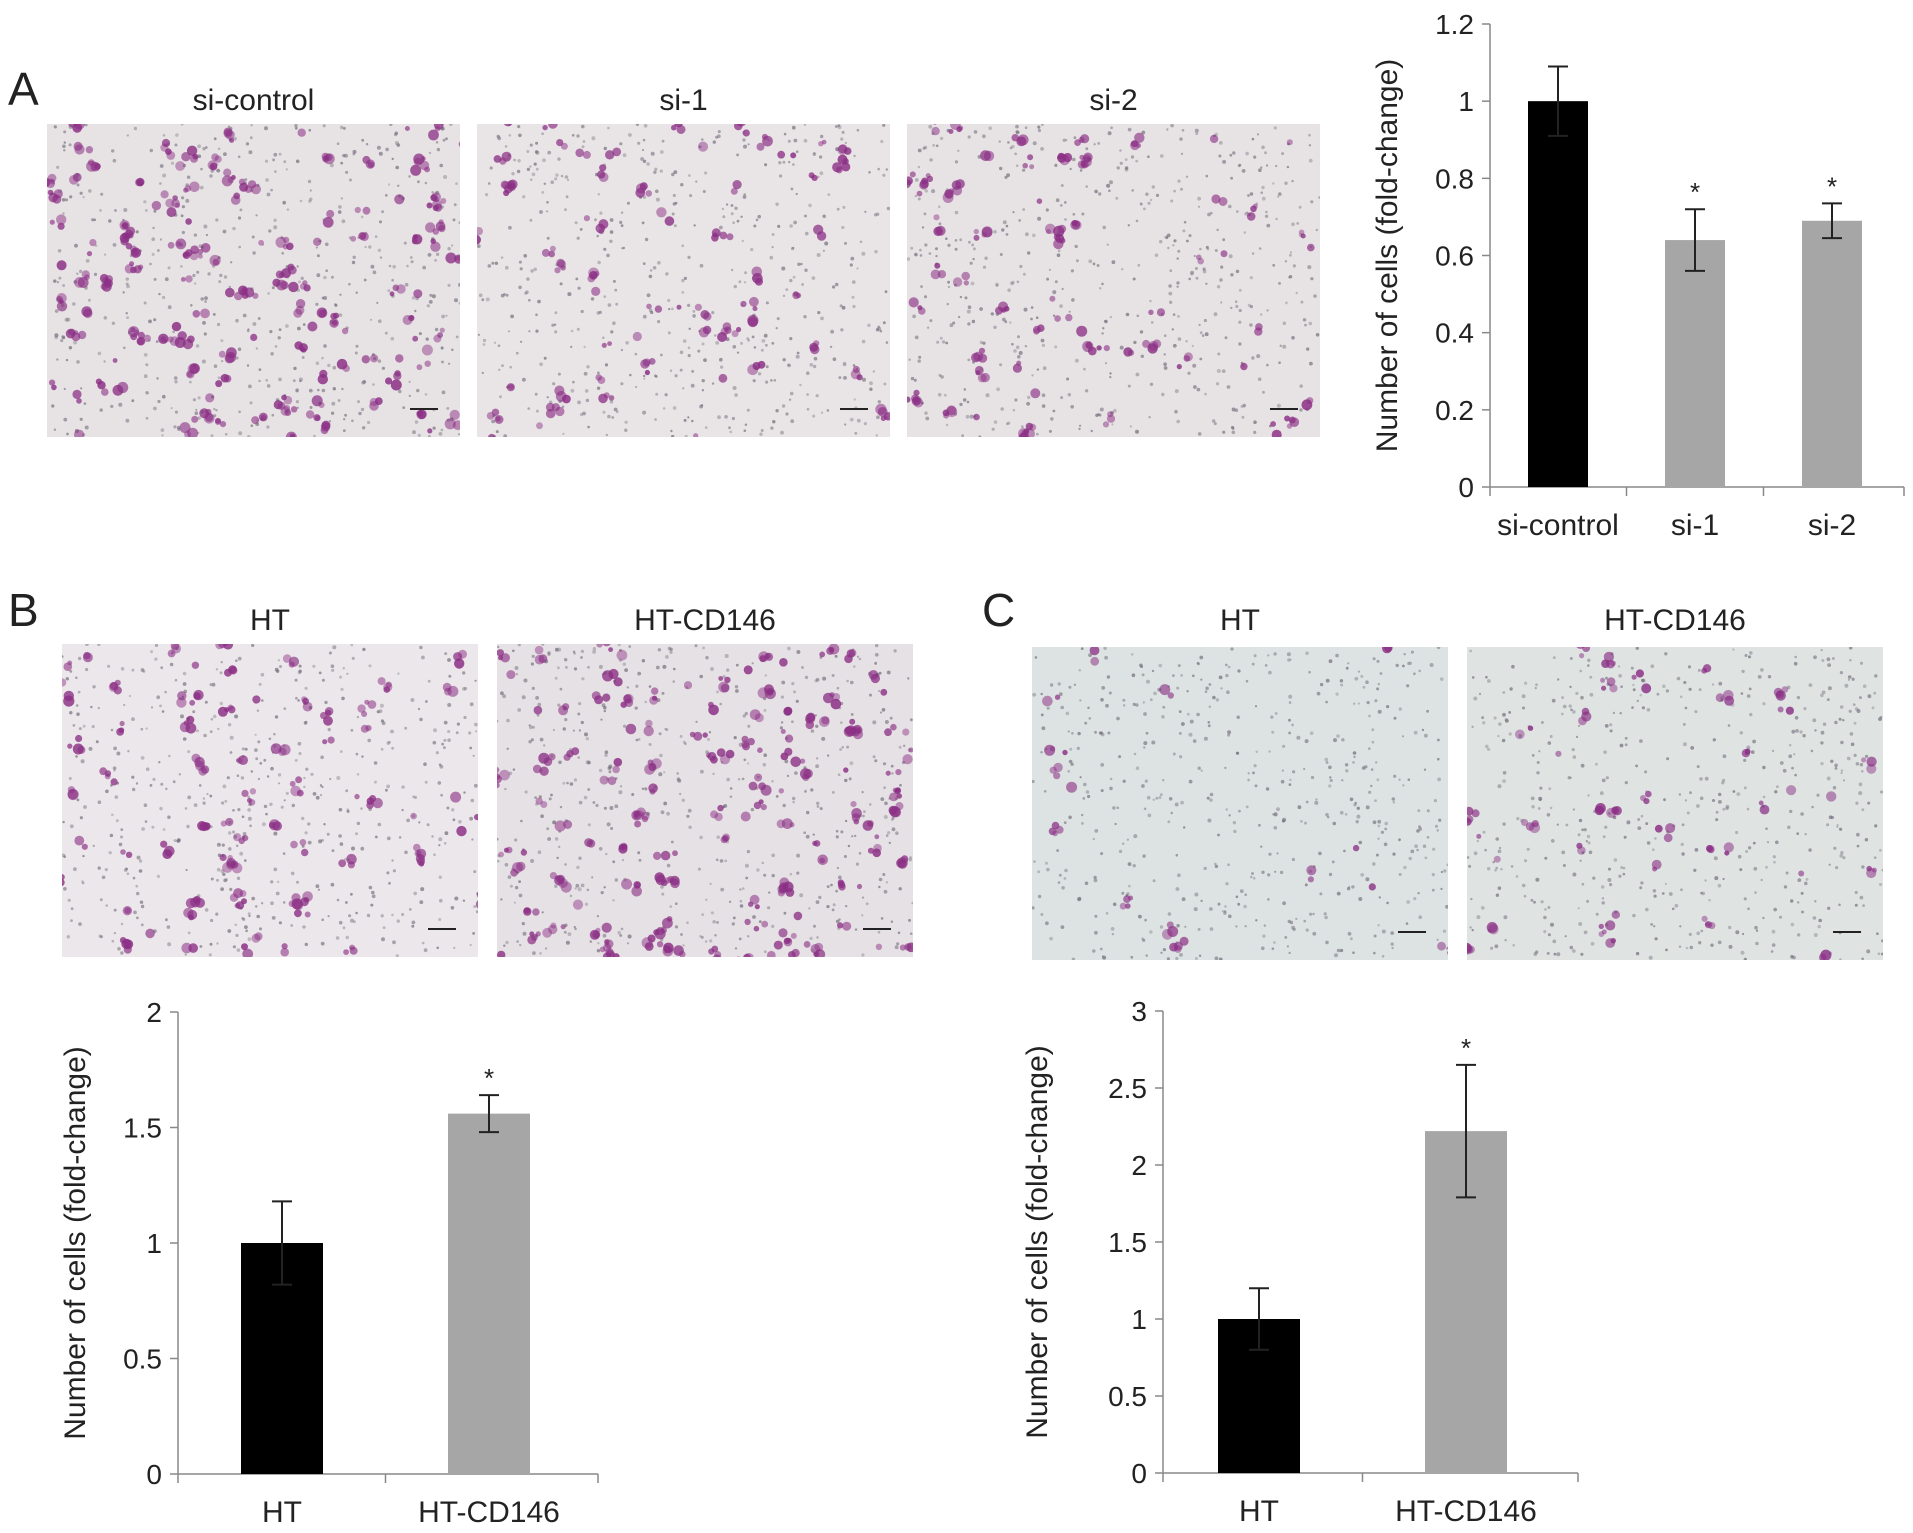 This screenshot has width=1913, height=1533. What do you see at coordinates (1454, 24) in the screenshot?
I see `y-tick-label: 1.2` at bounding box center [1454, 24].